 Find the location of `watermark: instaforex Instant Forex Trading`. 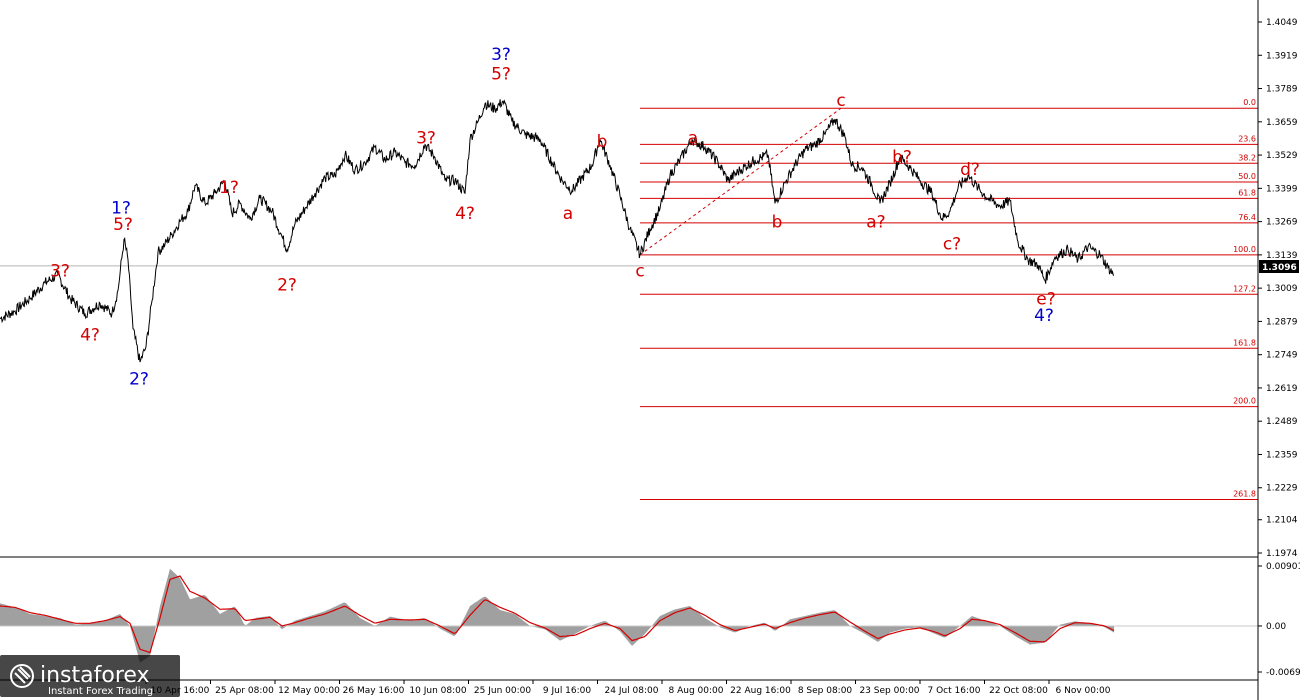

watermark: instaforex Instant Forex Trading is located at coordinates (90, 676).